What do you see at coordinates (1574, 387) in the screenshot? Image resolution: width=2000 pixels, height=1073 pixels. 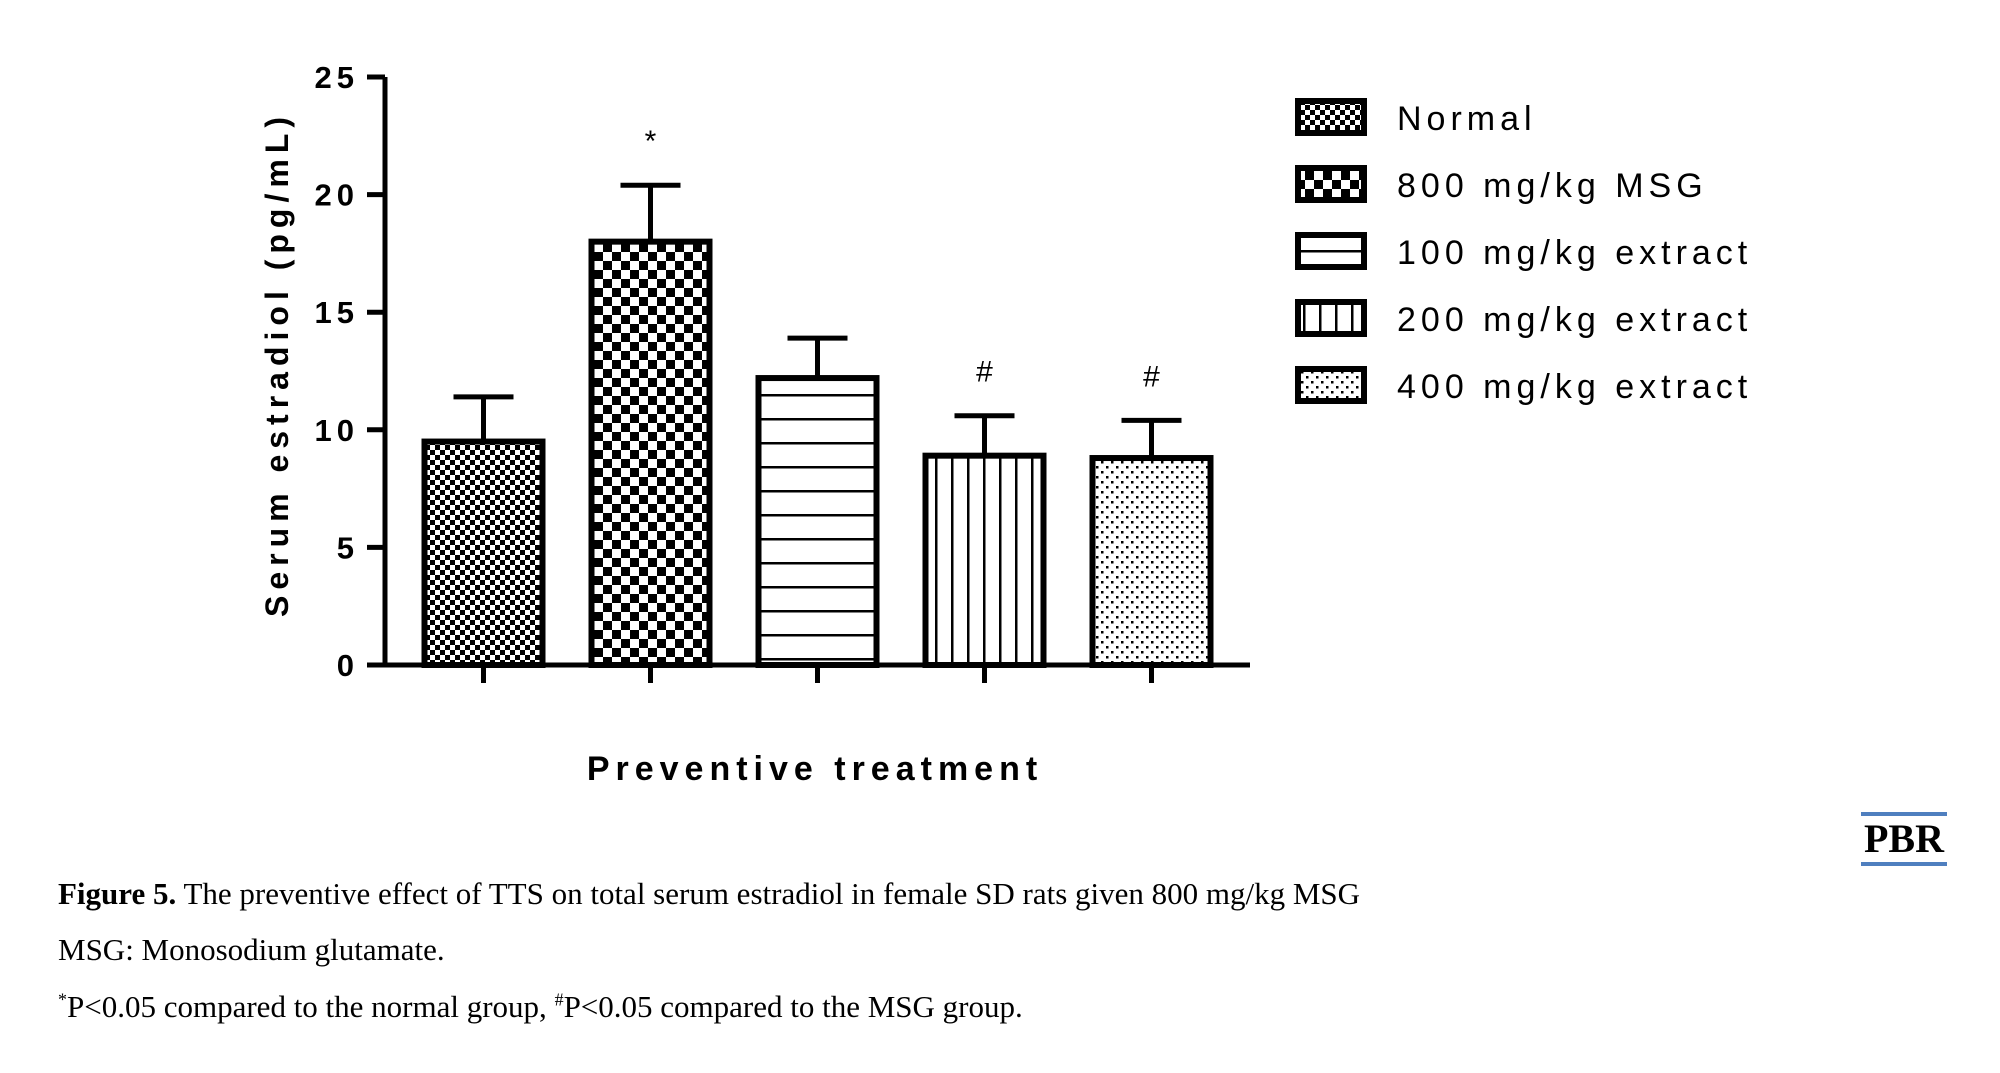 I see `legend-label: 400 mg/kg extract` at bounding box center [1574, 387].